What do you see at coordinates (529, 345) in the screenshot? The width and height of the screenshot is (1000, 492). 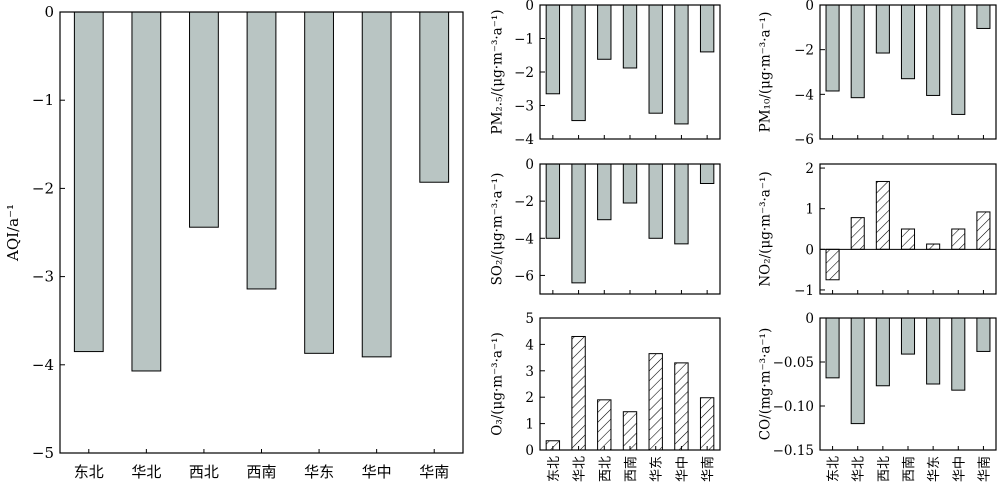 I see `ytick-label-o3-1: 4` at bounding box center [529, 345].